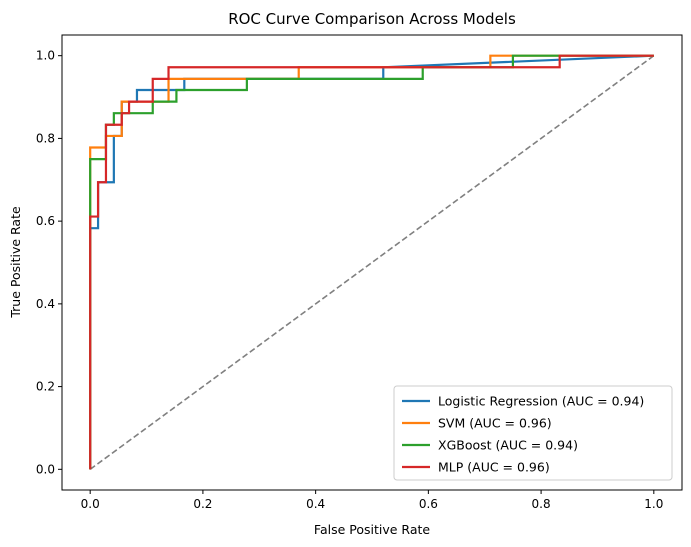 The image size is (691, 547). I want to click on x-tick-label: 0.4, so click(315, 504).